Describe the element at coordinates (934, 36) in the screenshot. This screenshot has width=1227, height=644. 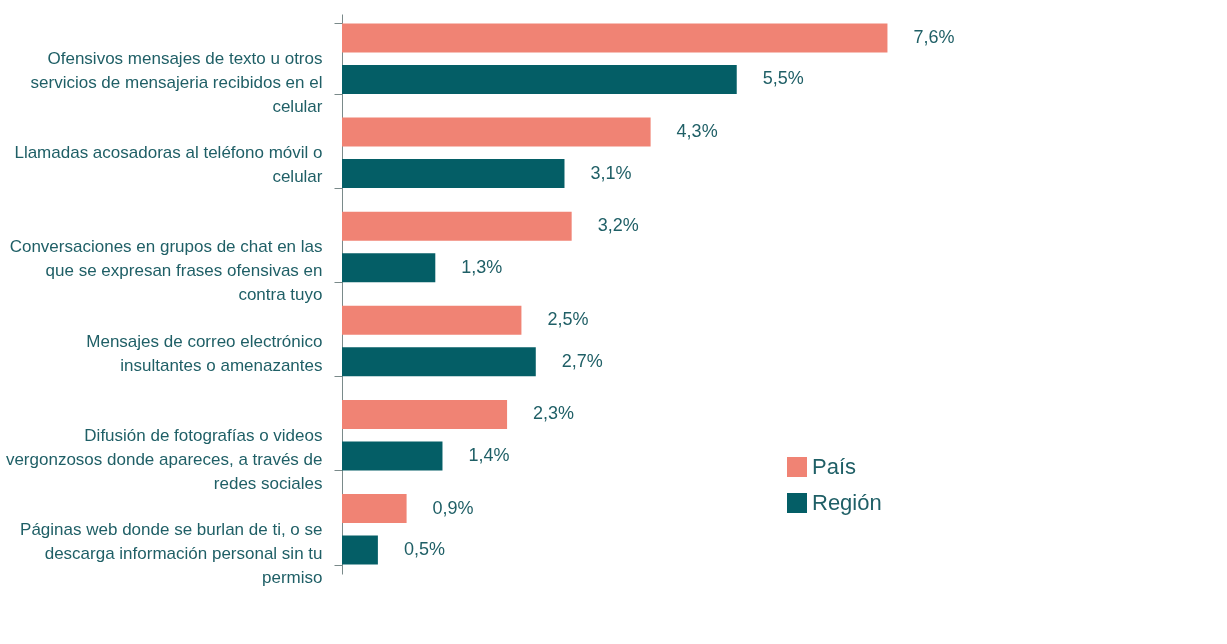
I see `data-label: 7,6%` at that location.